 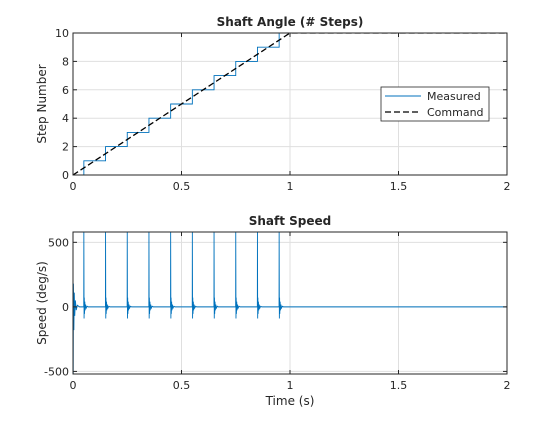 I want to click on shaft-angle-xtick-label: 2, so click(x=507, y=186).